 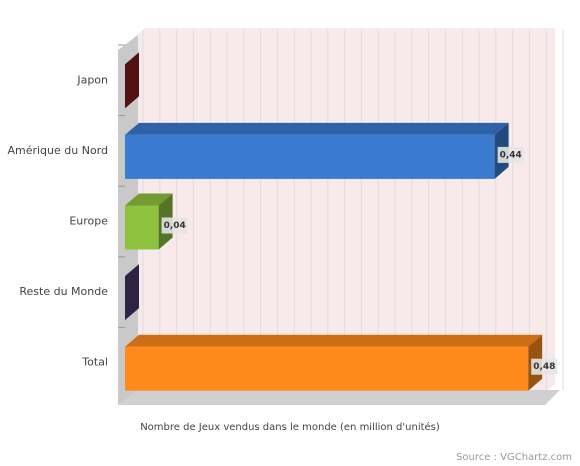 I want to click on y-tick-label: Europe, so click(x=88, y=221).